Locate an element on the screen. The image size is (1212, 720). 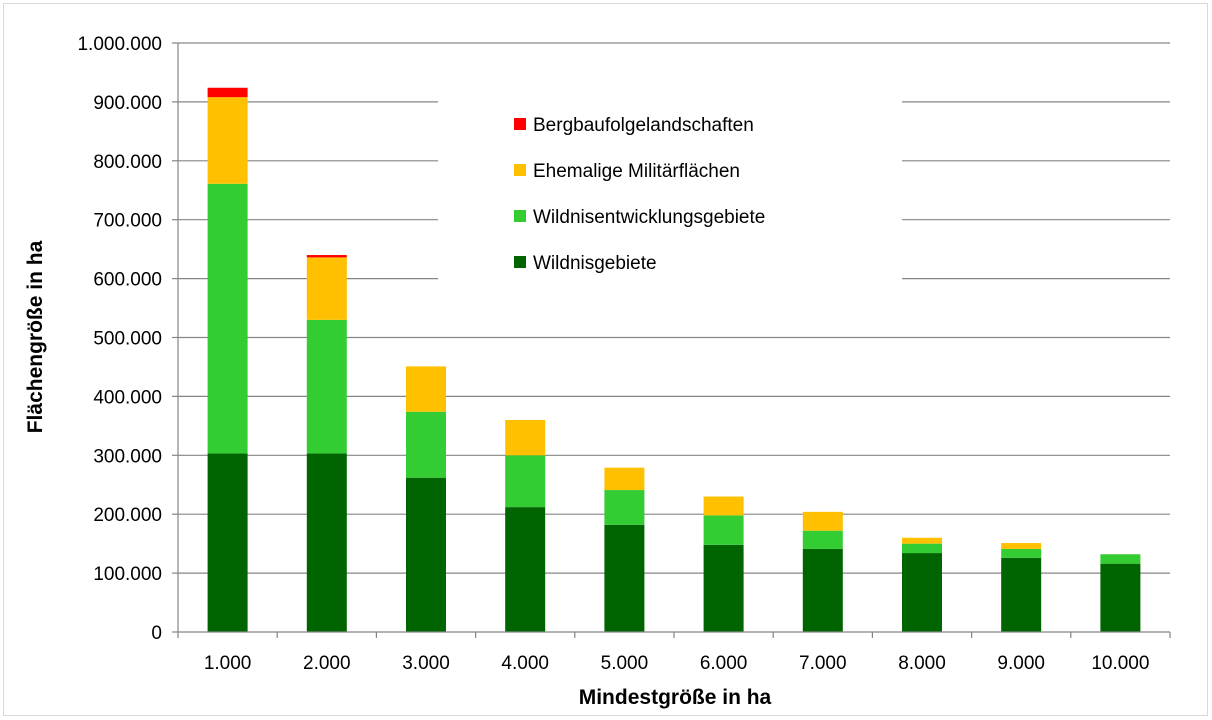
x-tick-label: 9.000 is located at coordinates (1021, 663).